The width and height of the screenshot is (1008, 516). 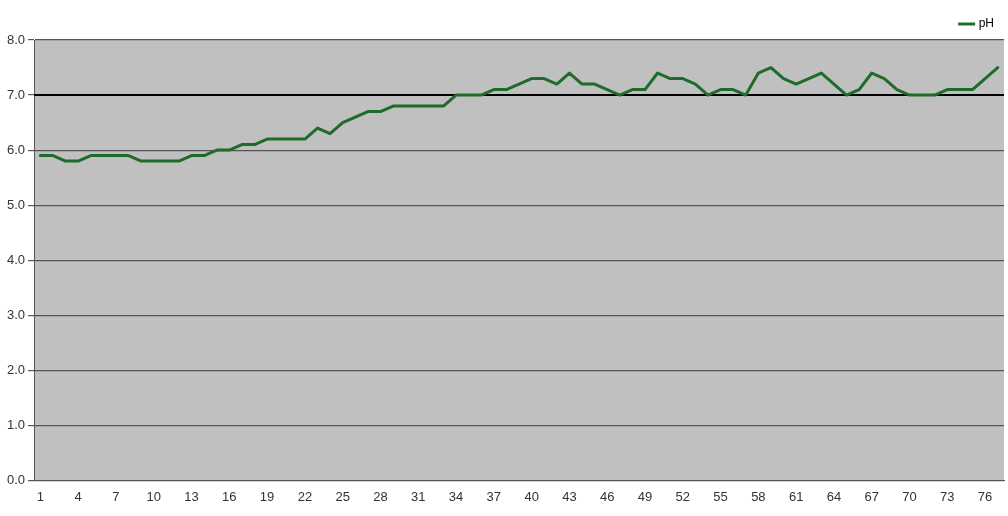 I want to click on x-tick-label: 1, so click(x=40, y=496).